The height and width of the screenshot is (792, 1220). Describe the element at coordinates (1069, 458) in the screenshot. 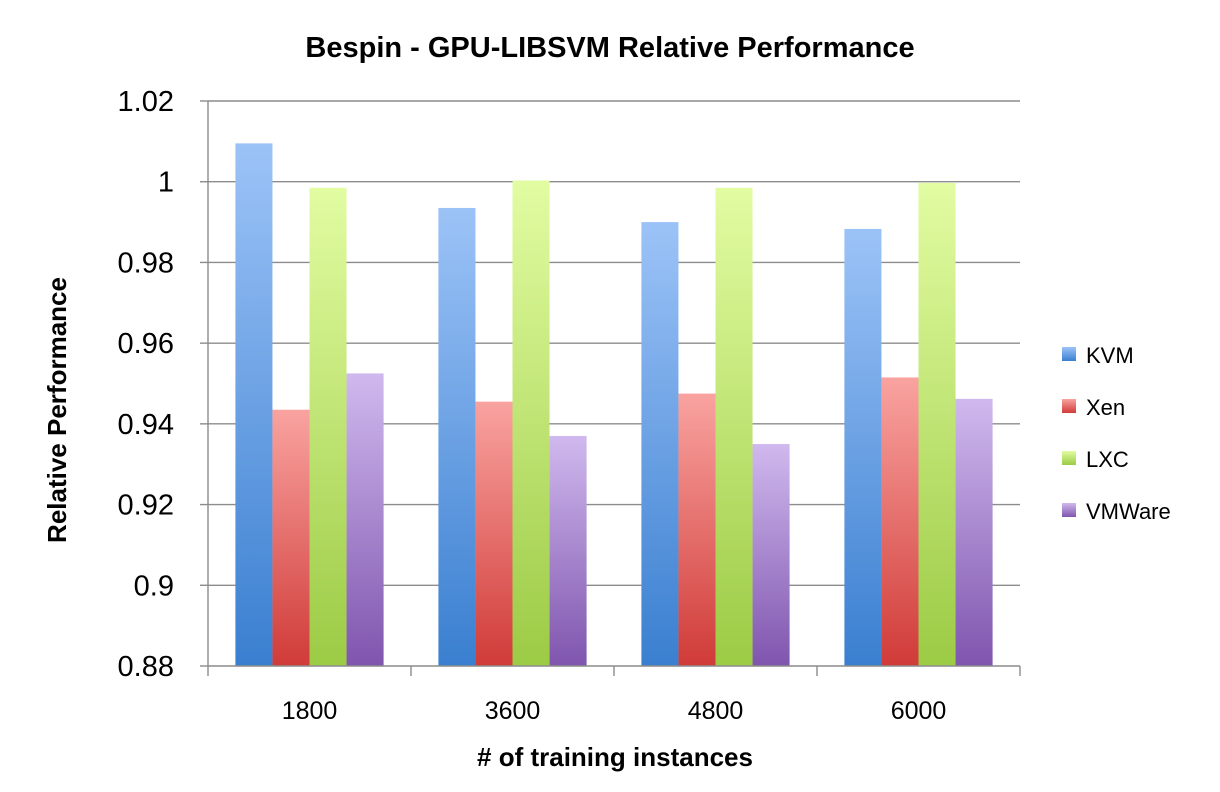

I see `legend-swatch-lxc` at that location.